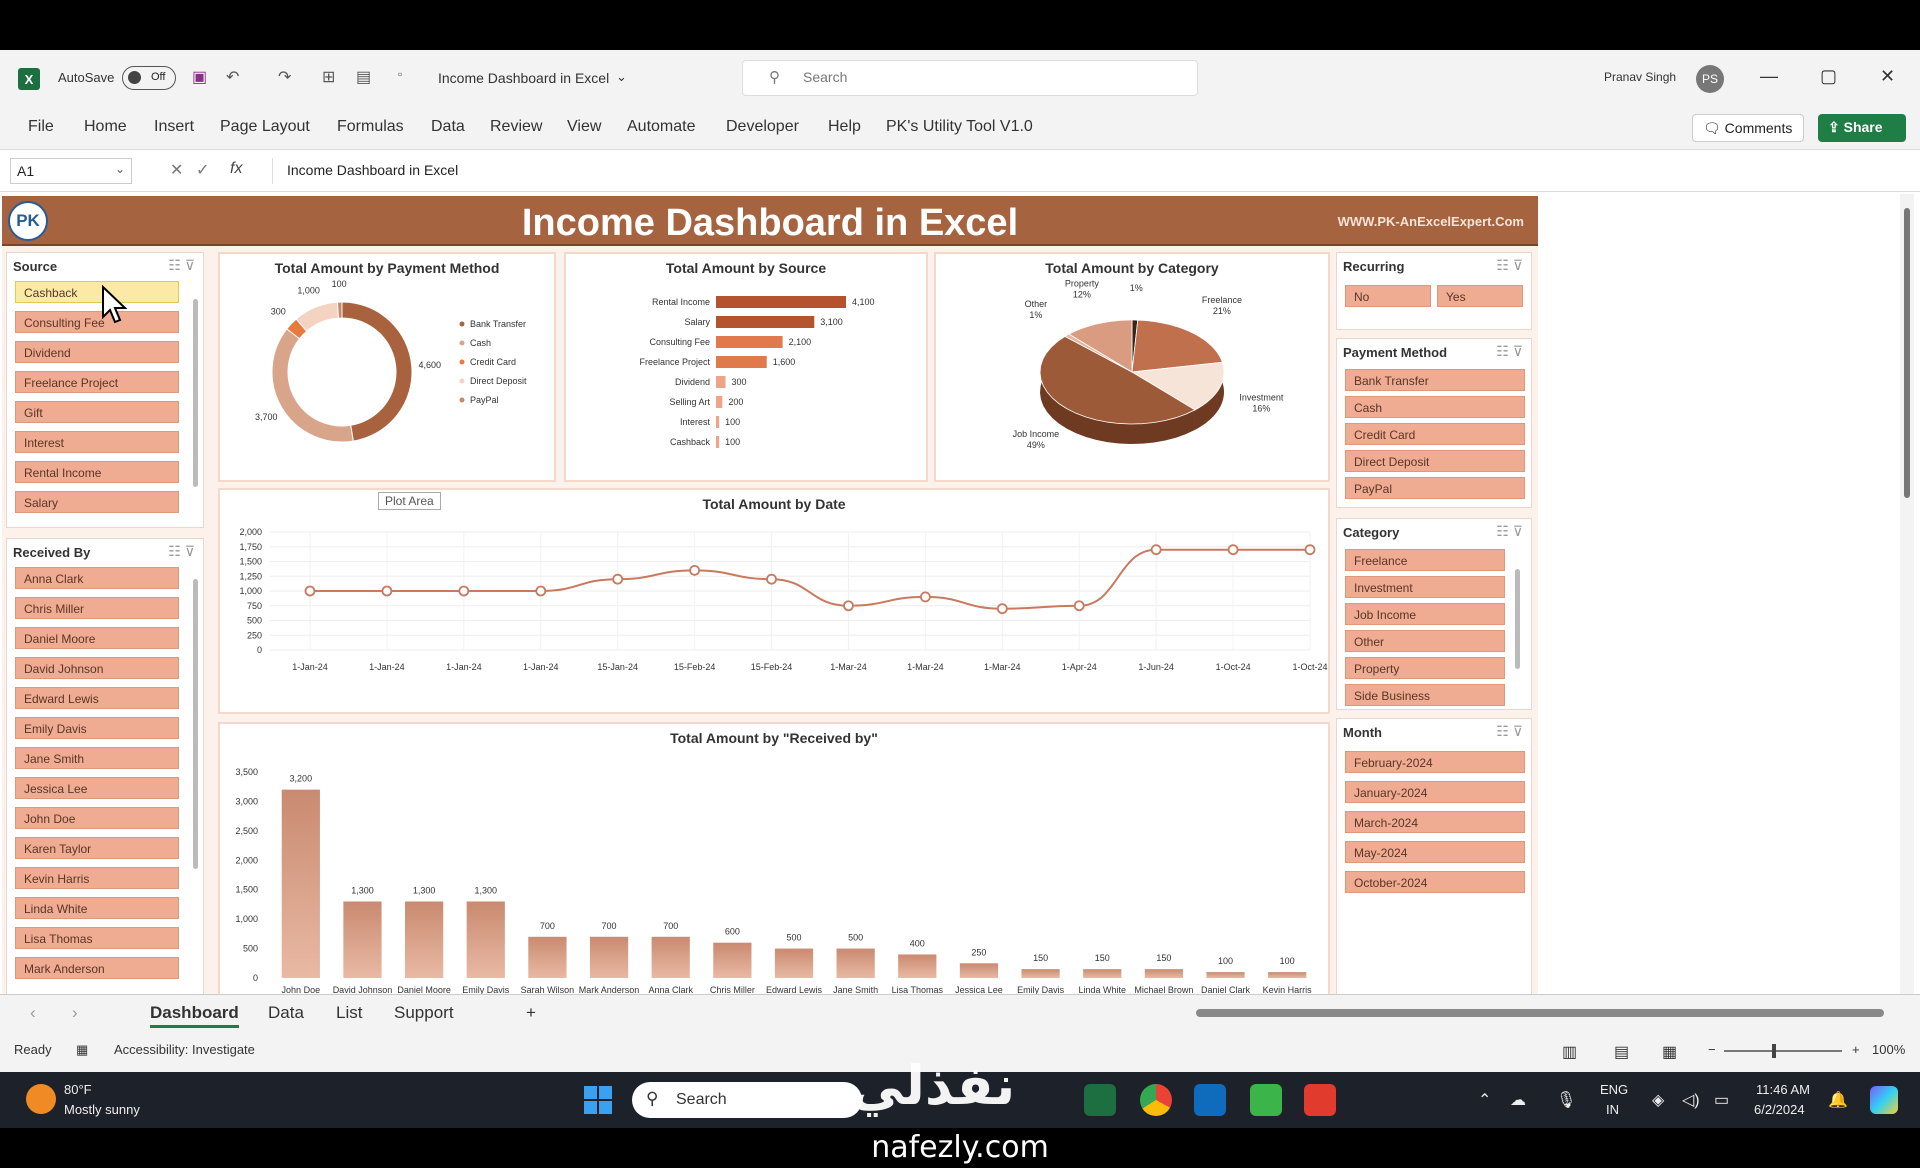  Describe the element at coordinates (1570, 1052) in the screenshot. I see `normal-view-icon: ▥` at that location.